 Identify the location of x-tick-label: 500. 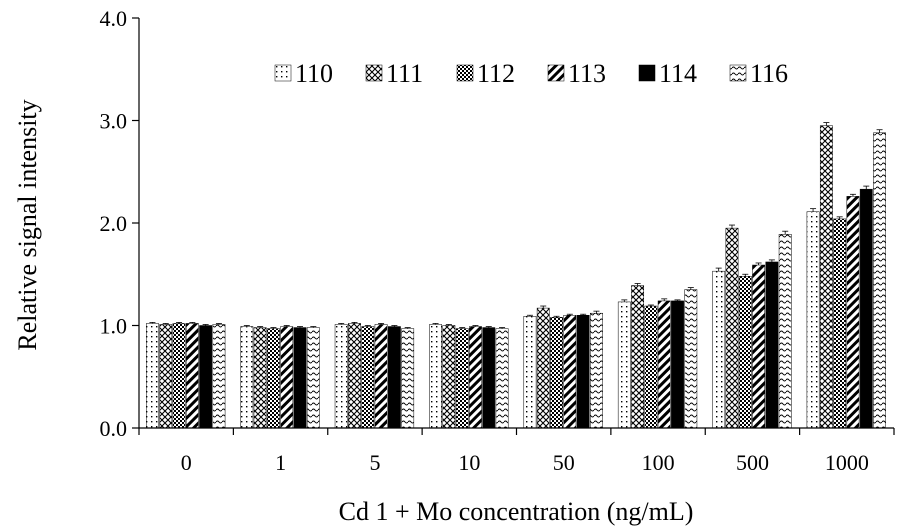
(752, 462).